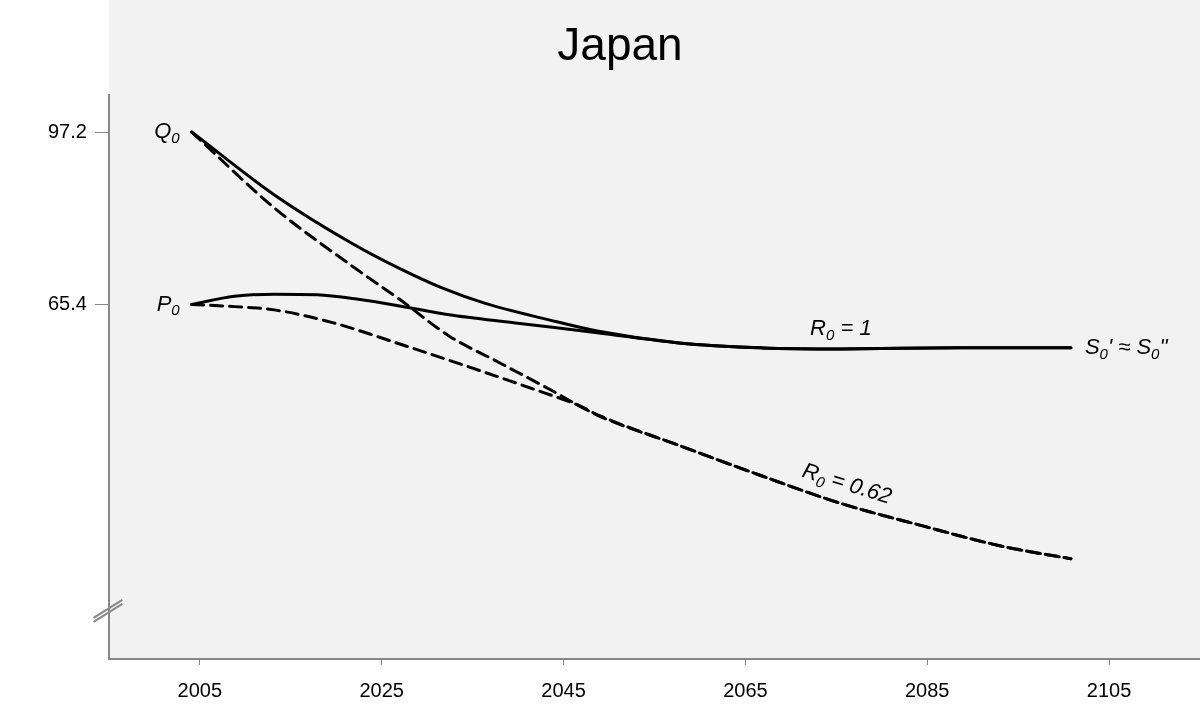 Image resolution: width=1200 pixels, height=727 pixels. Describe the element at coordinates (620, 44) in the screenshot. I see `chart-title: Japan` at that location.